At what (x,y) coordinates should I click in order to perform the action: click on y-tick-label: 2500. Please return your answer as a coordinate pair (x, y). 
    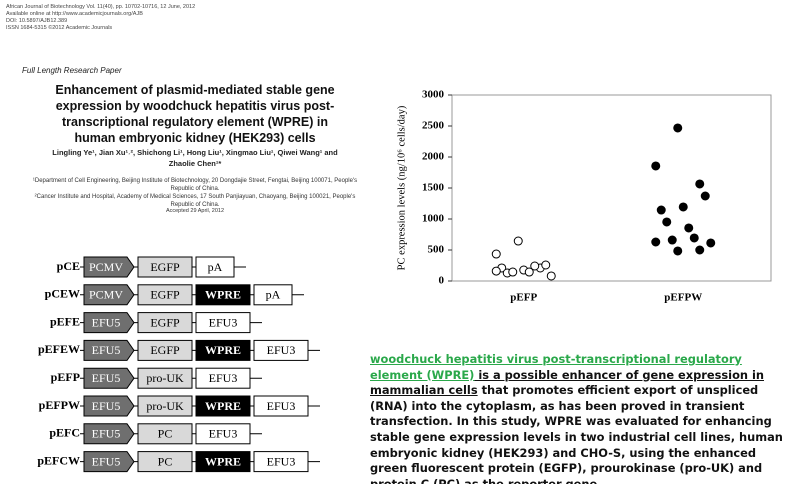
    Looking at the image, I should click on (433, 126).